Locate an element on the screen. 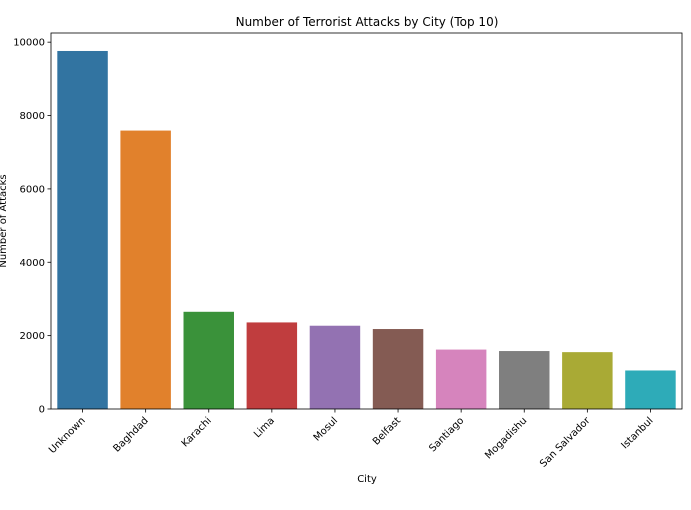 The height and width of the screenshot is (510, 691). bar-santiago is located at coordinates (461, 379).